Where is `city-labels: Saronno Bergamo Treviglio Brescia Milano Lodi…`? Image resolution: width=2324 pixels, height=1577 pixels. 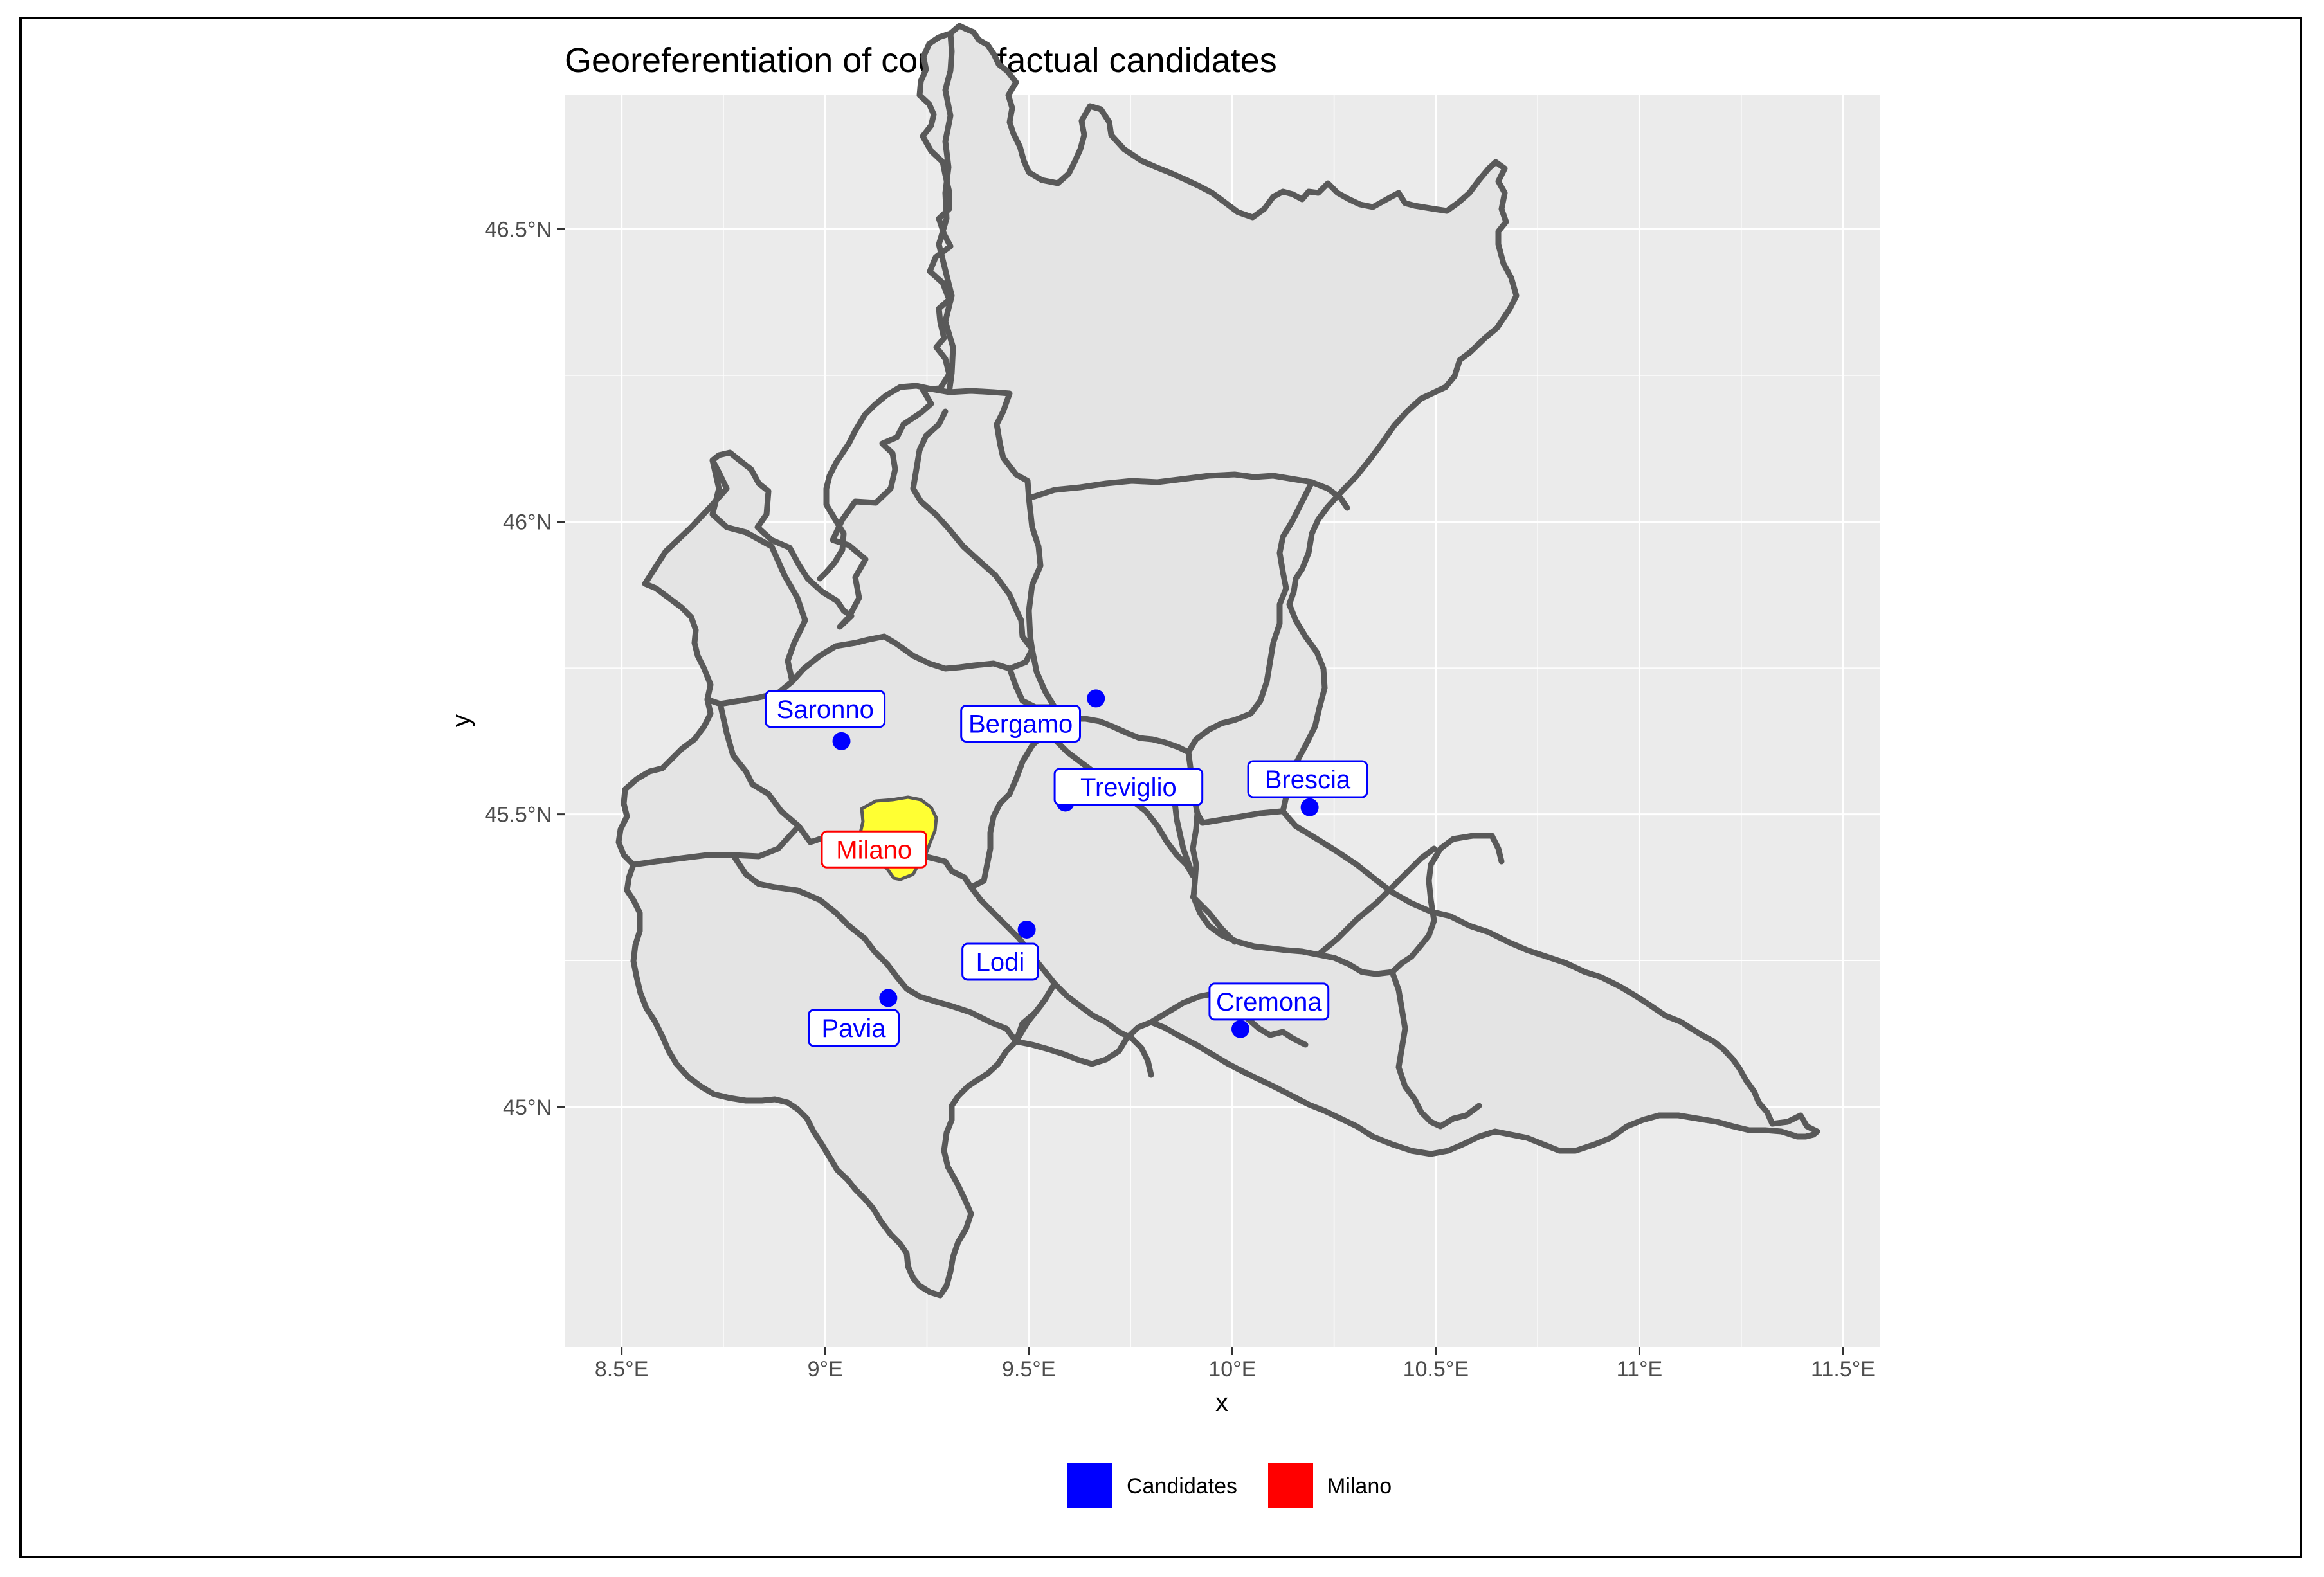 city-labels: Saronno Bergamo Treviglio Brescia Milano Lodi… is located at coordinates (1066, 869).